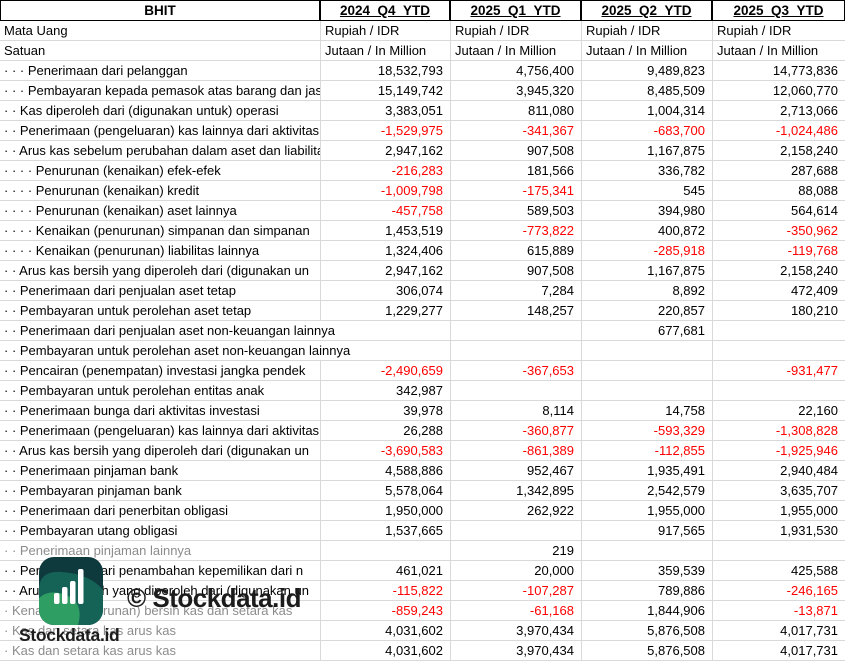 The width and height of the screenshot is (845, 661). Describe the element at coordinates (646, 91) in the screenshot. I see `value-cell: 8,485,509` at that location.